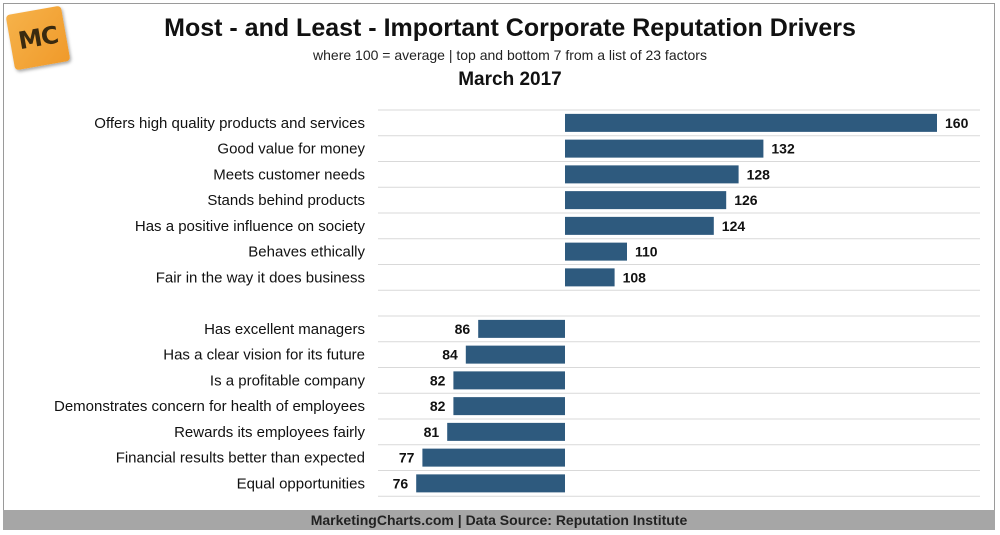 This screenshot has height=535, width=1000. I want to click on data-label: 81, so click(432, 432).